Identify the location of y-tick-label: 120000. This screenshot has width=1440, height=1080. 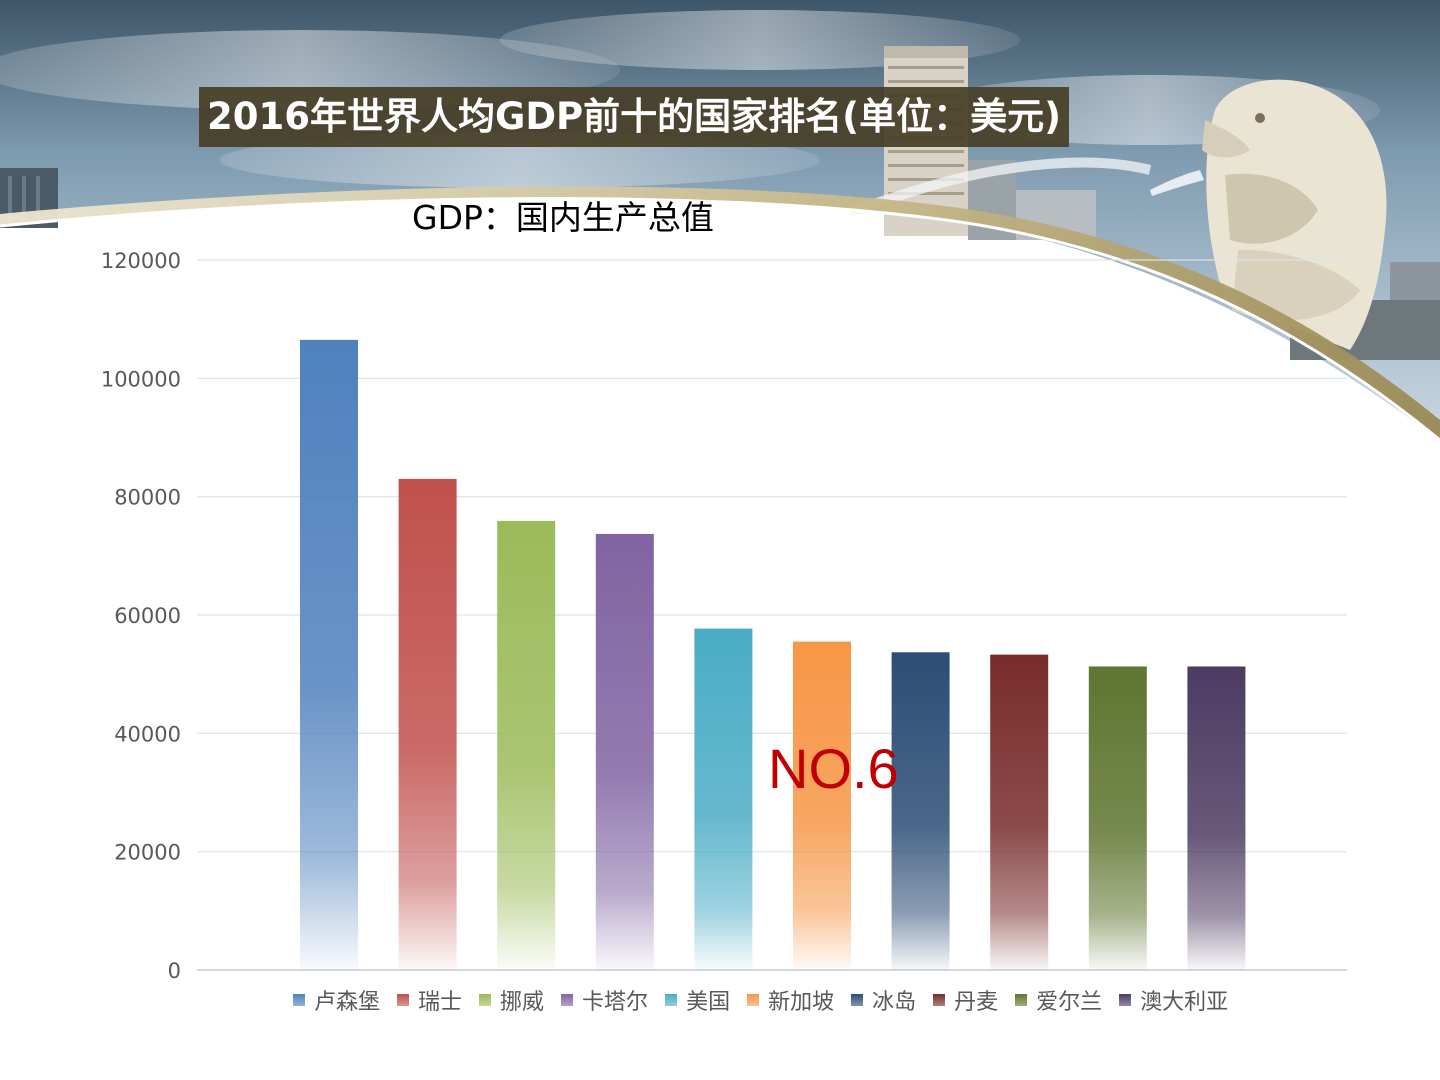
(141, 261).